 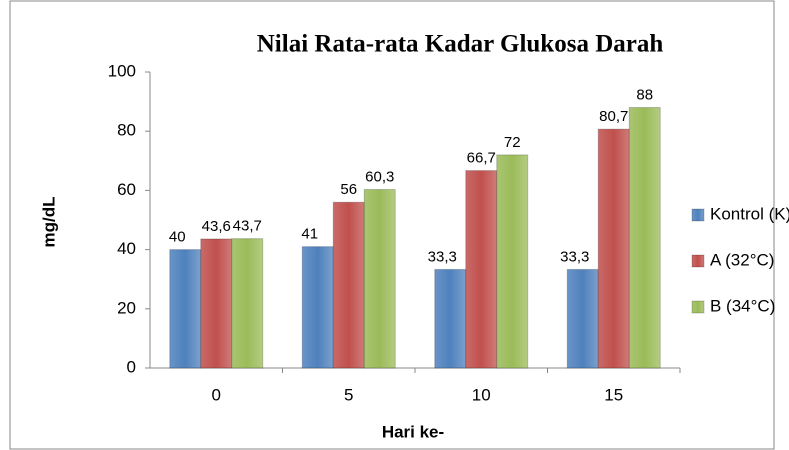 I want to click on legend-label: A (32°C), so click(x=742, y=259).